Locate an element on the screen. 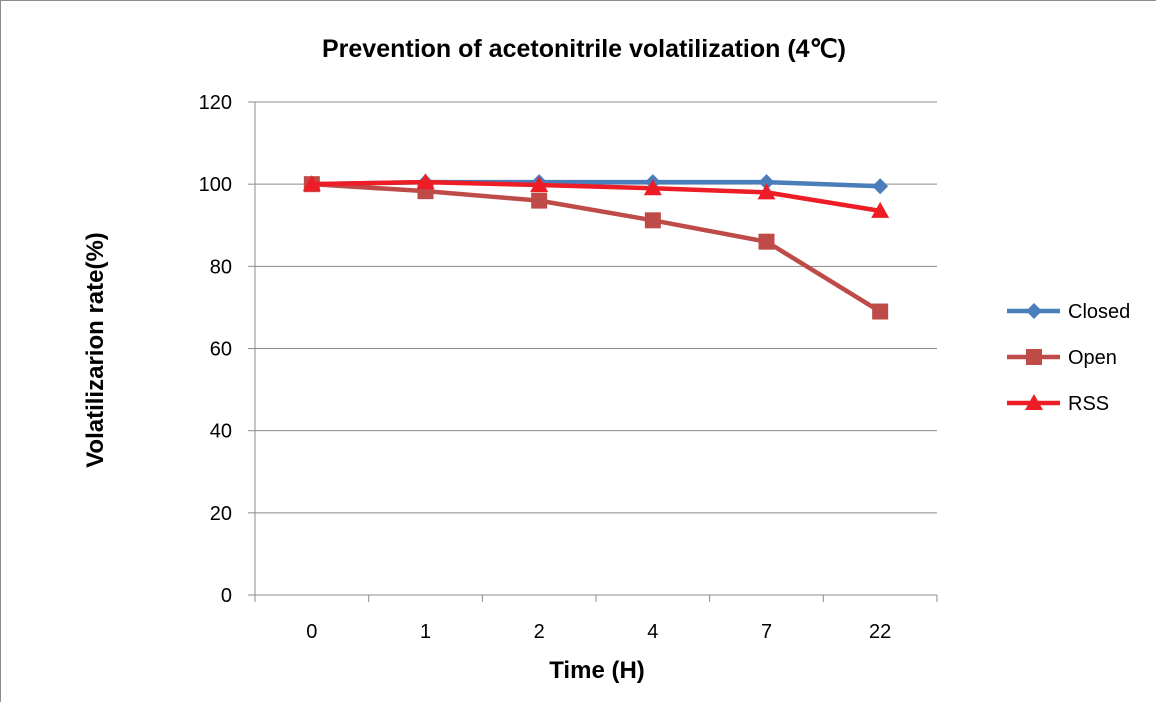  y-tick-labels: 0 20 40 60 80 100 120 is located at coordinates (215, 349).